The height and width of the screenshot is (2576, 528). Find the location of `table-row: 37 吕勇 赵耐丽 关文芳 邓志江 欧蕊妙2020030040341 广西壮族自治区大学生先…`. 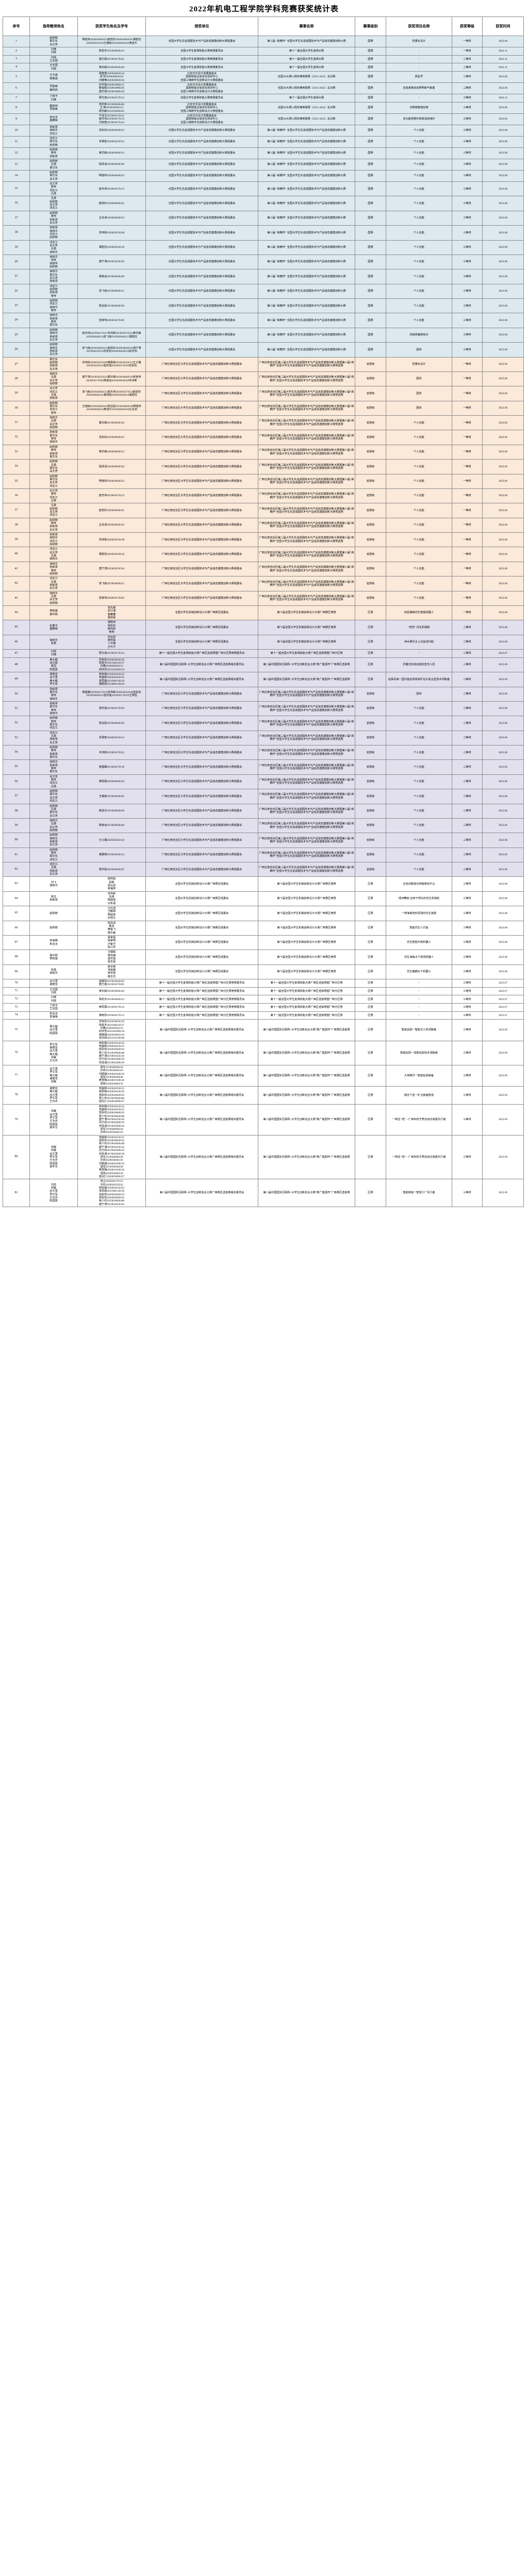

table-row: 37 吕勇 赵耐丽 关文芳 邓志江 欧蕊妙2020030040341 广西壮族自治区大学生先… is located at coordinates (263, 510).